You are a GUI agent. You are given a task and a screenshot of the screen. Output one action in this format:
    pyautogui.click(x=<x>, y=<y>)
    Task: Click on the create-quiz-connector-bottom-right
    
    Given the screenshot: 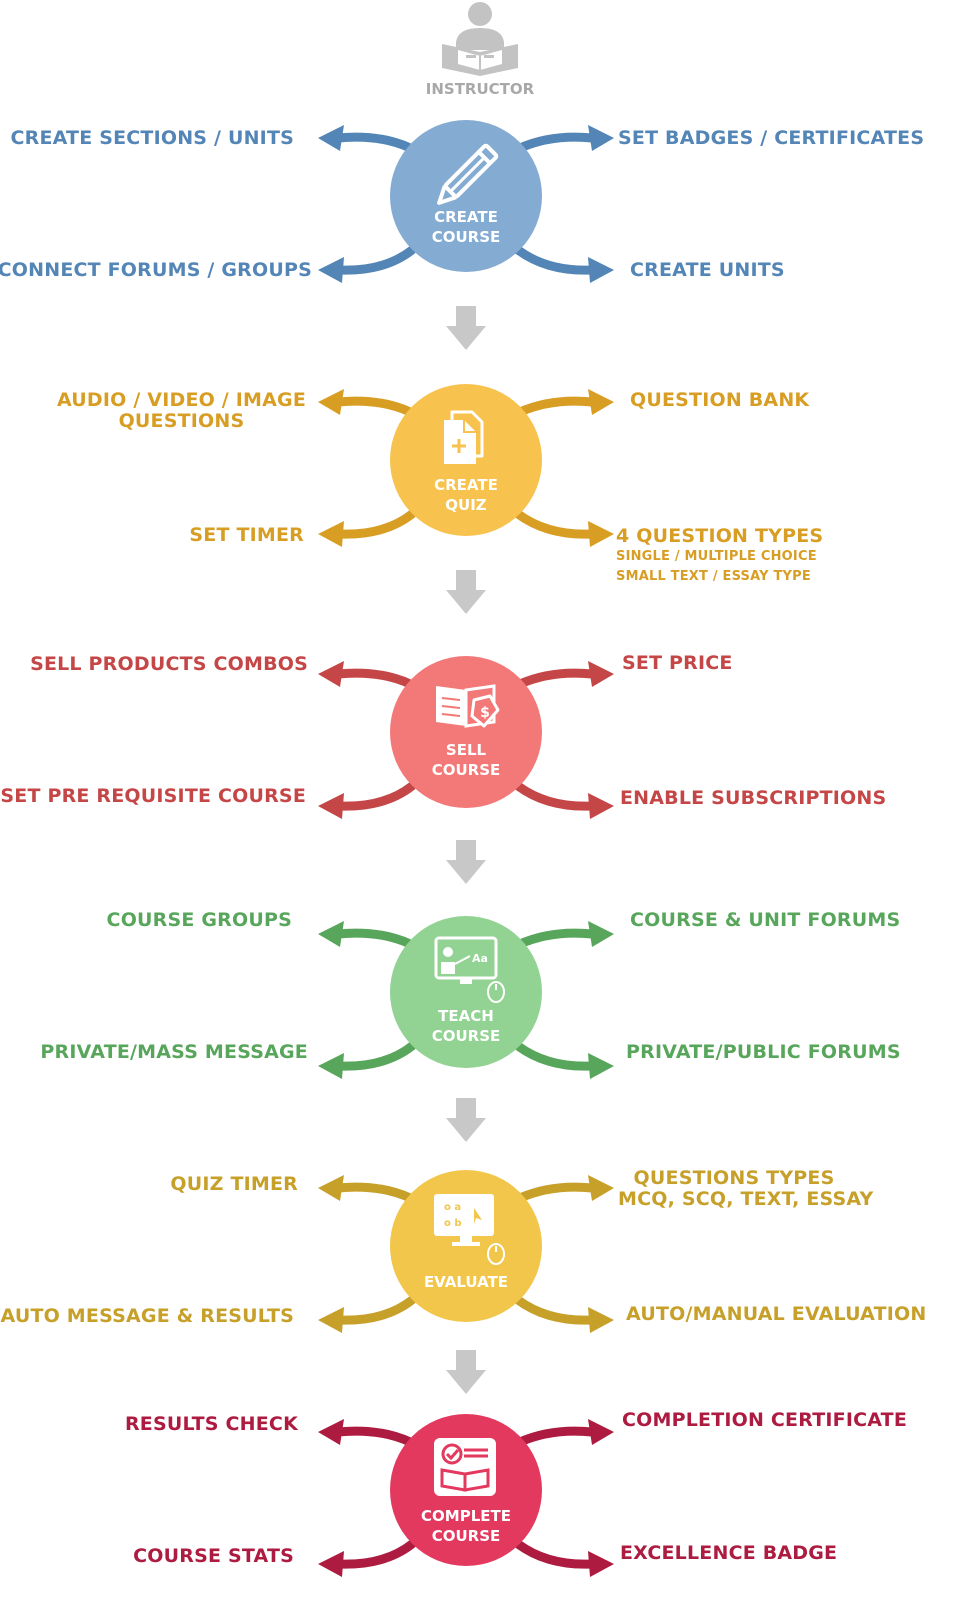 What is the action you would take?
    pyautogui.click(x=555, y=524)
    